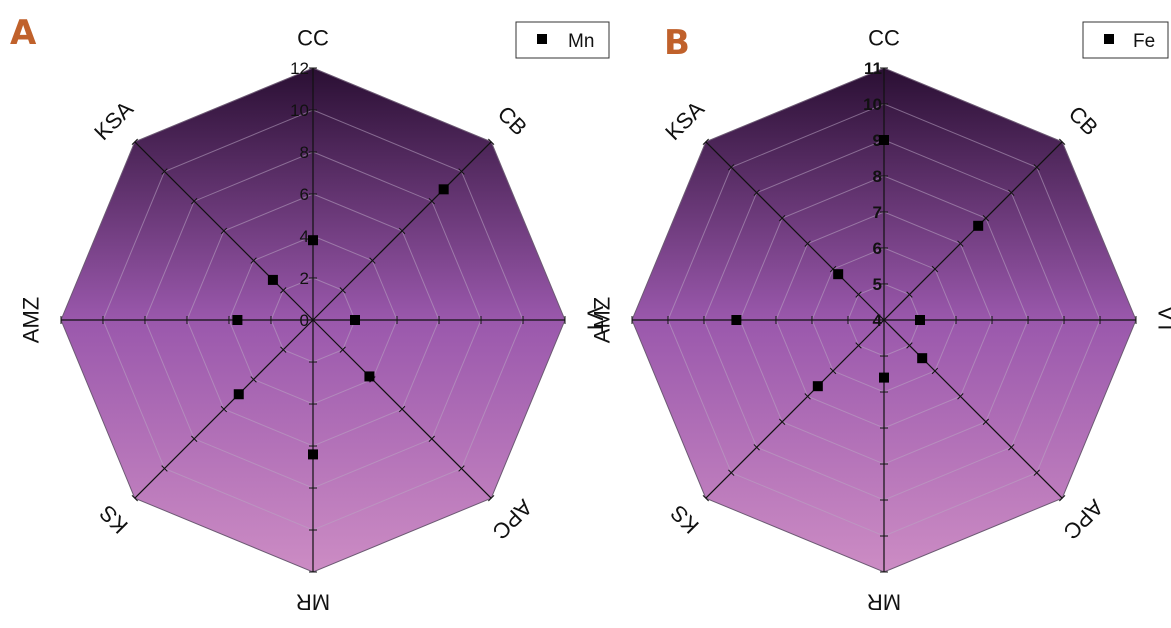 The height and width of the screenshot is (628, 1171). I want to click on legend: Fe, so click(1125, 40).